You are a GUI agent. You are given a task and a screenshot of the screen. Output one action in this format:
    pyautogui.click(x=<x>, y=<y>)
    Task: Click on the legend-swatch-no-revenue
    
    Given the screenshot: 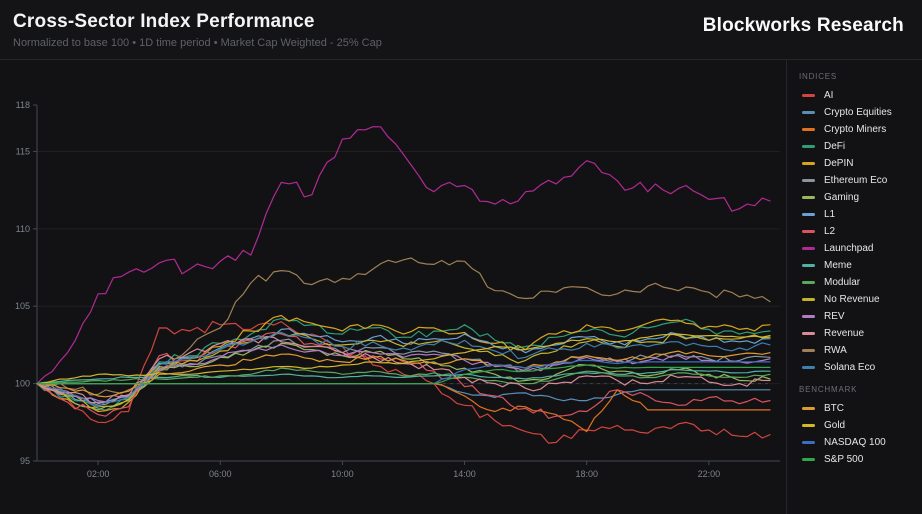 What is the action you would take?
    pyautogui.click(x=808, y=299)
    